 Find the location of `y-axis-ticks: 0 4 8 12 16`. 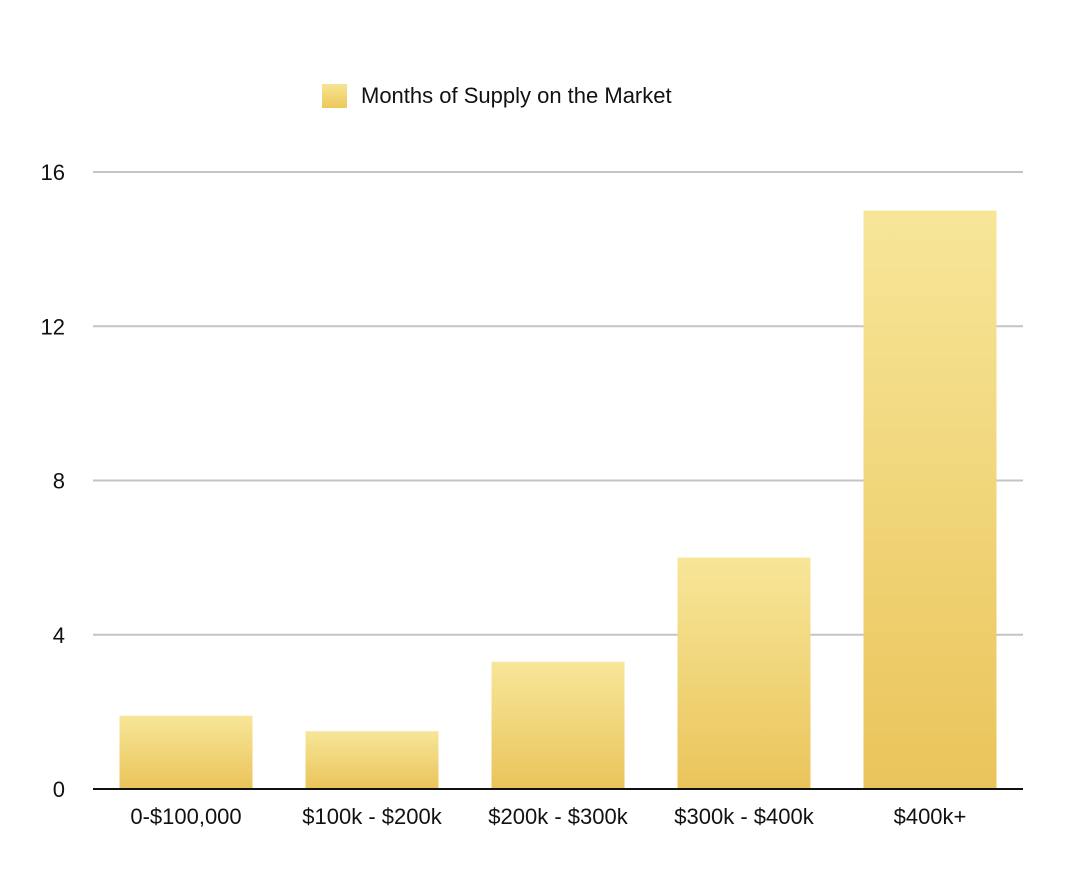

y-axis-ticks: 0 4 8 12 16 is located at coordinates (53, 481).